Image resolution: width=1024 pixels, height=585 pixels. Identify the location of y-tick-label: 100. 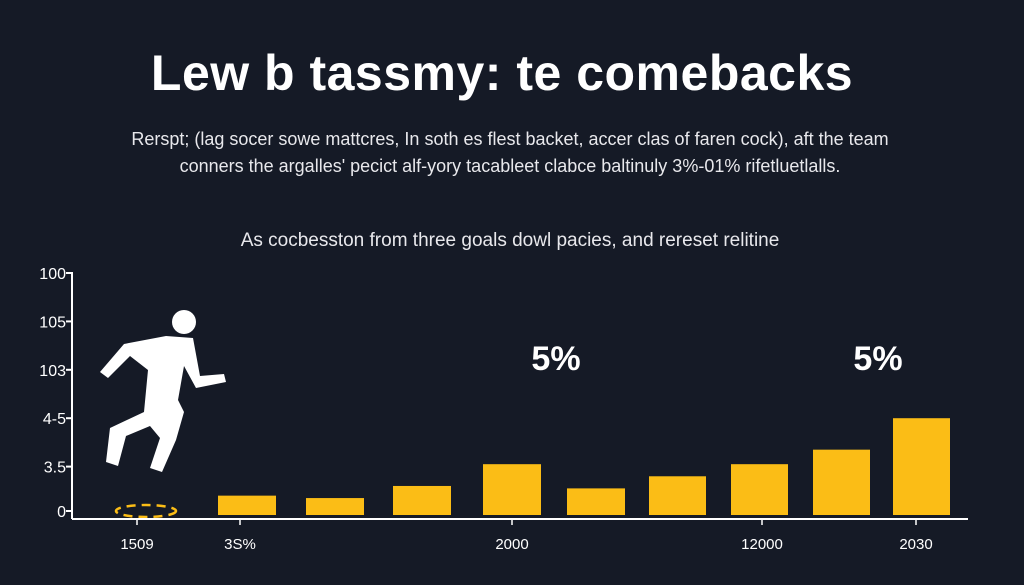
(52, 274).